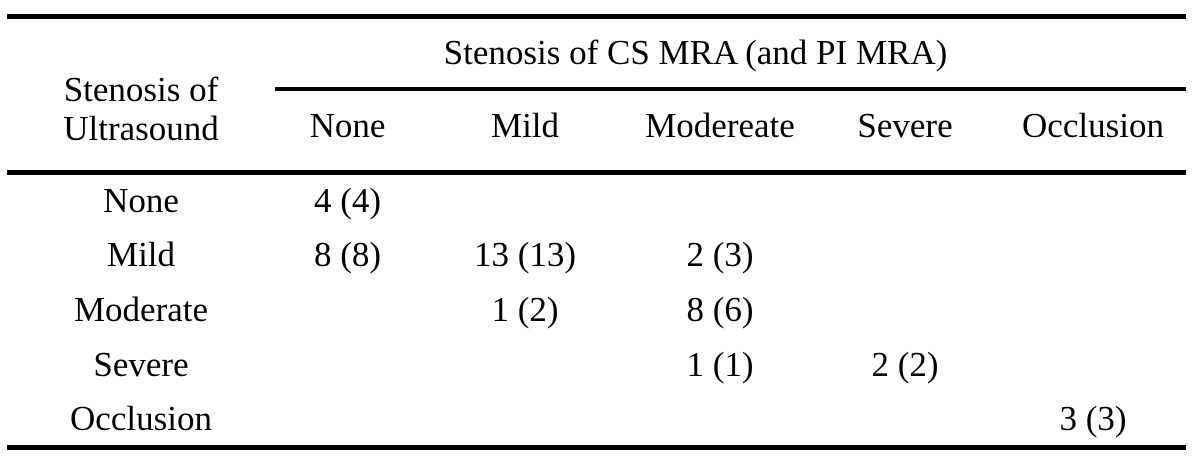 This screenshot has height=467, width=1192. What do you see at coordinates (347, 254) in the screenshot?
I see `table-cell: 8 (8)` at bounding box center [347, 254].